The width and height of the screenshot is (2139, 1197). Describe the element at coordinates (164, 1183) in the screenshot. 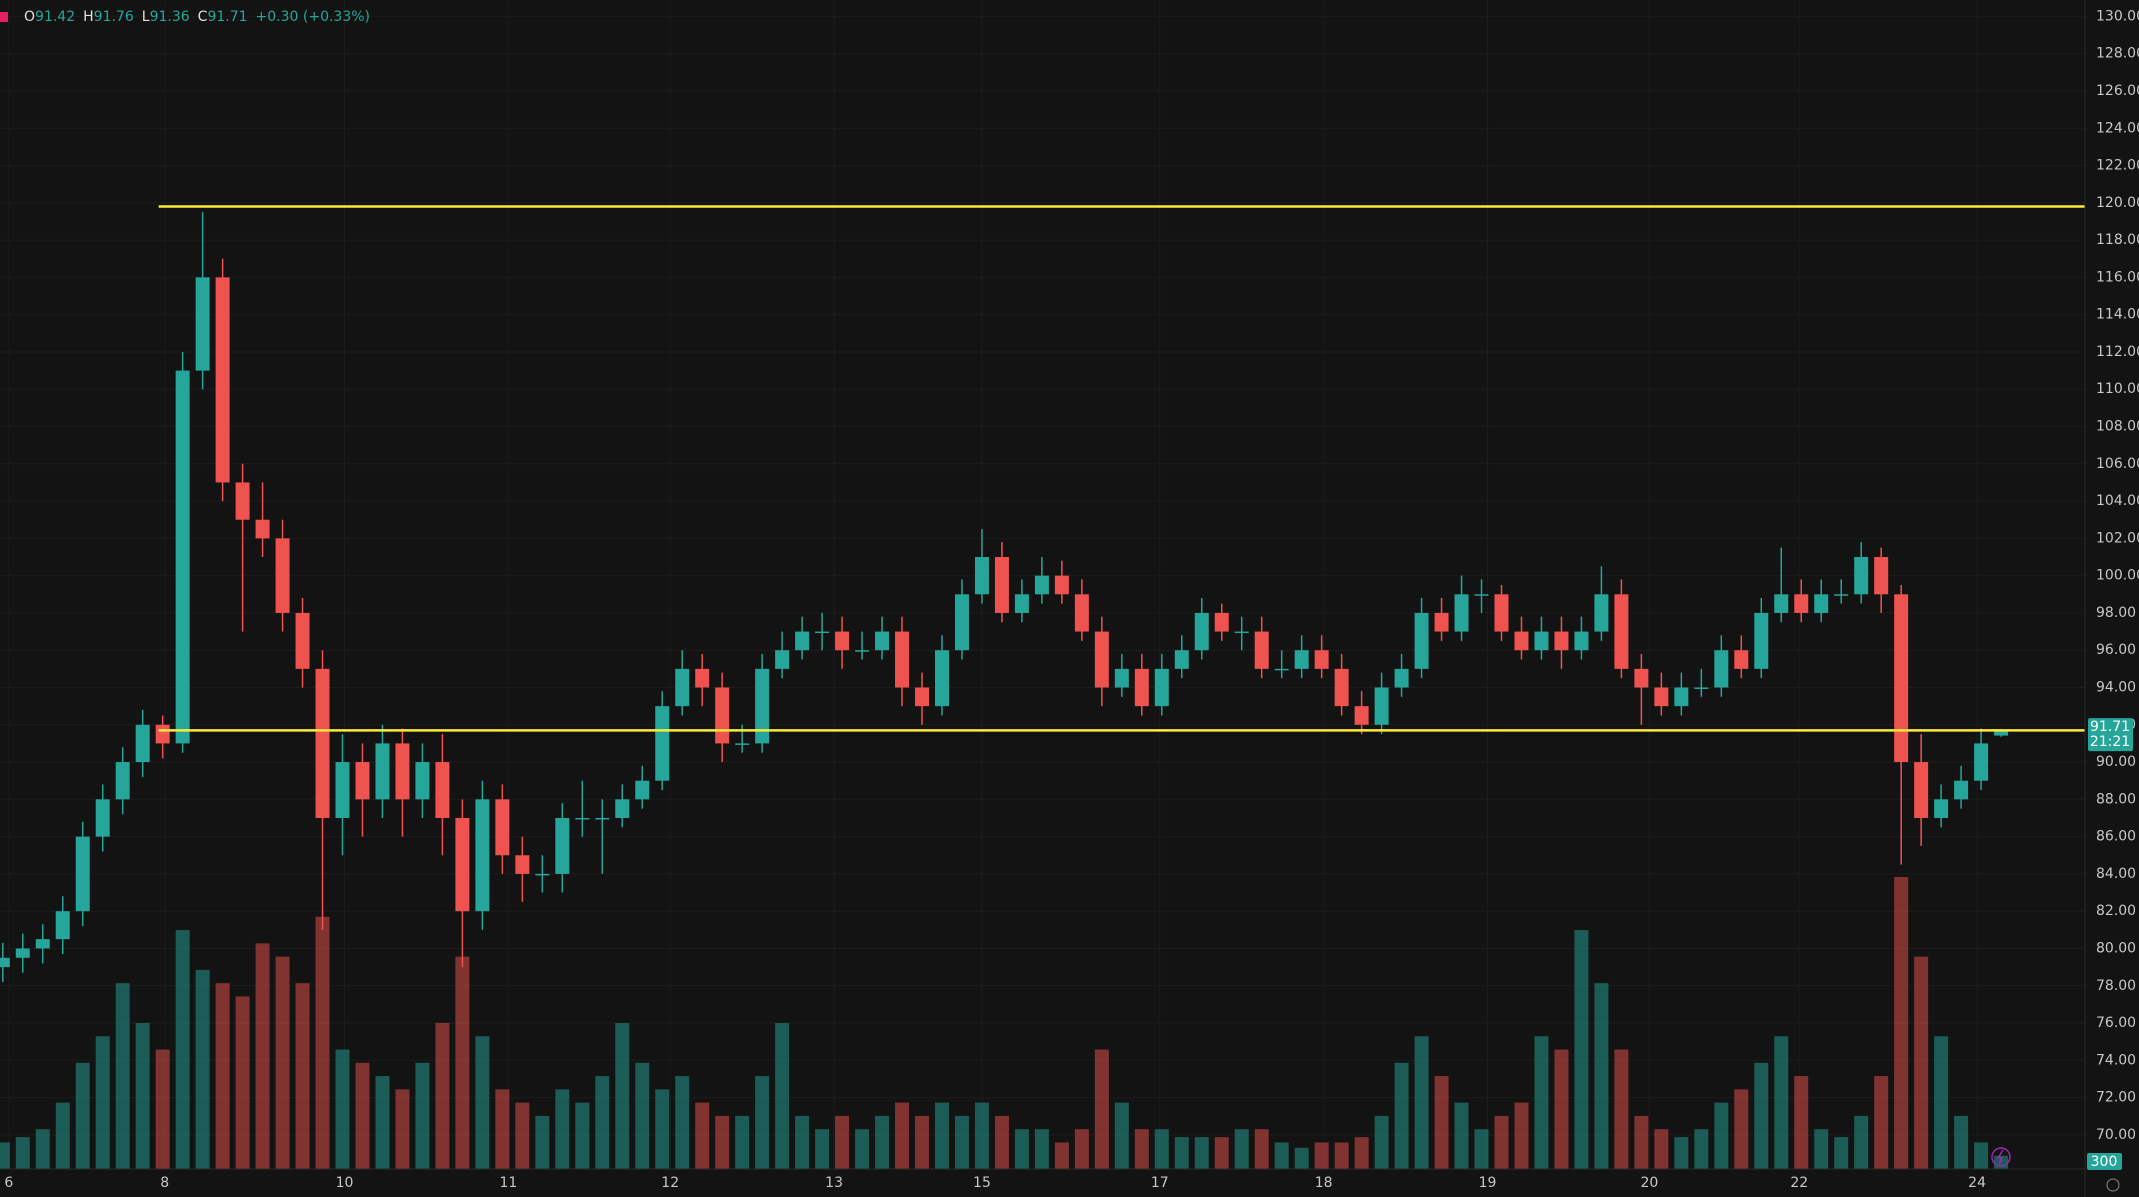

I see `x-tick-label: 8` at that location.